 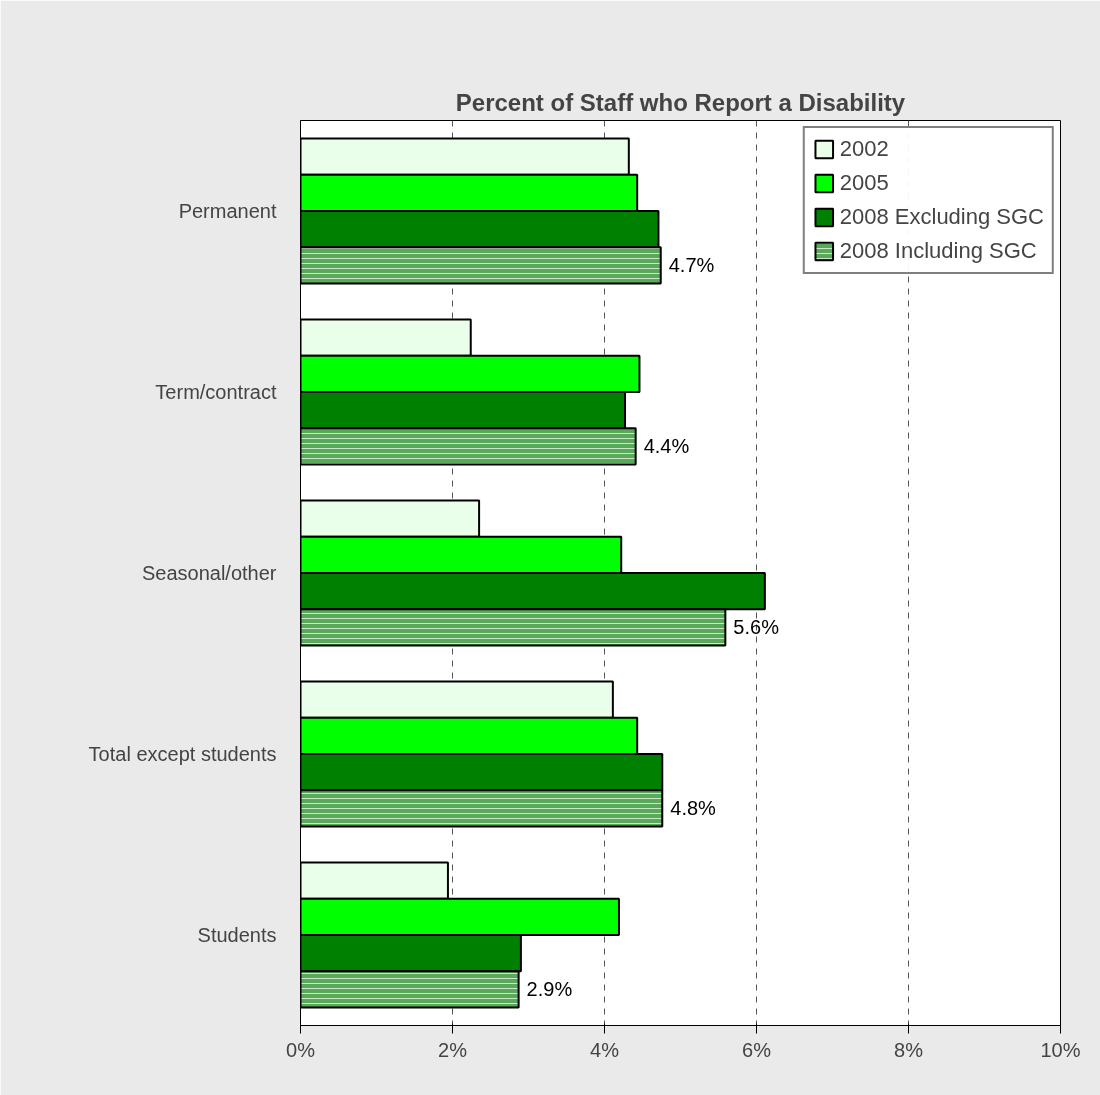 What do you see at coordinates (549, 989) in the screenshot?
I see `data-label: 2.9%` at bounding box center [549, 989].